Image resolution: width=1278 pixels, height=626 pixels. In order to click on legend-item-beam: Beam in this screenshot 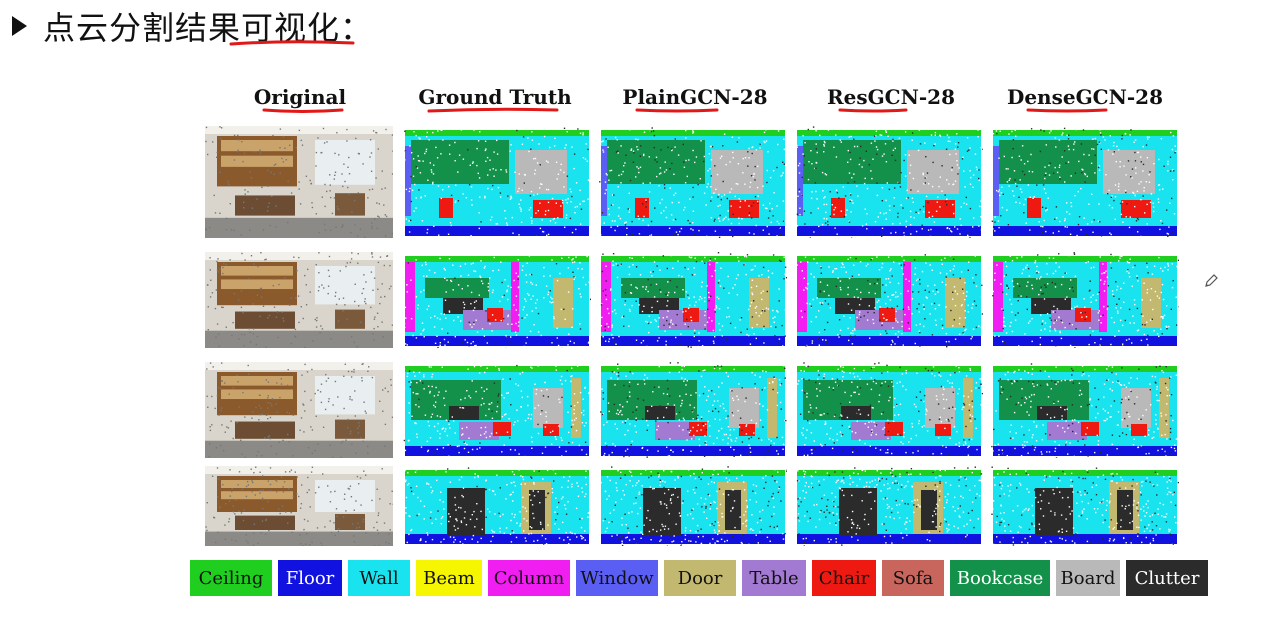, I will do `click(449, 578)`.